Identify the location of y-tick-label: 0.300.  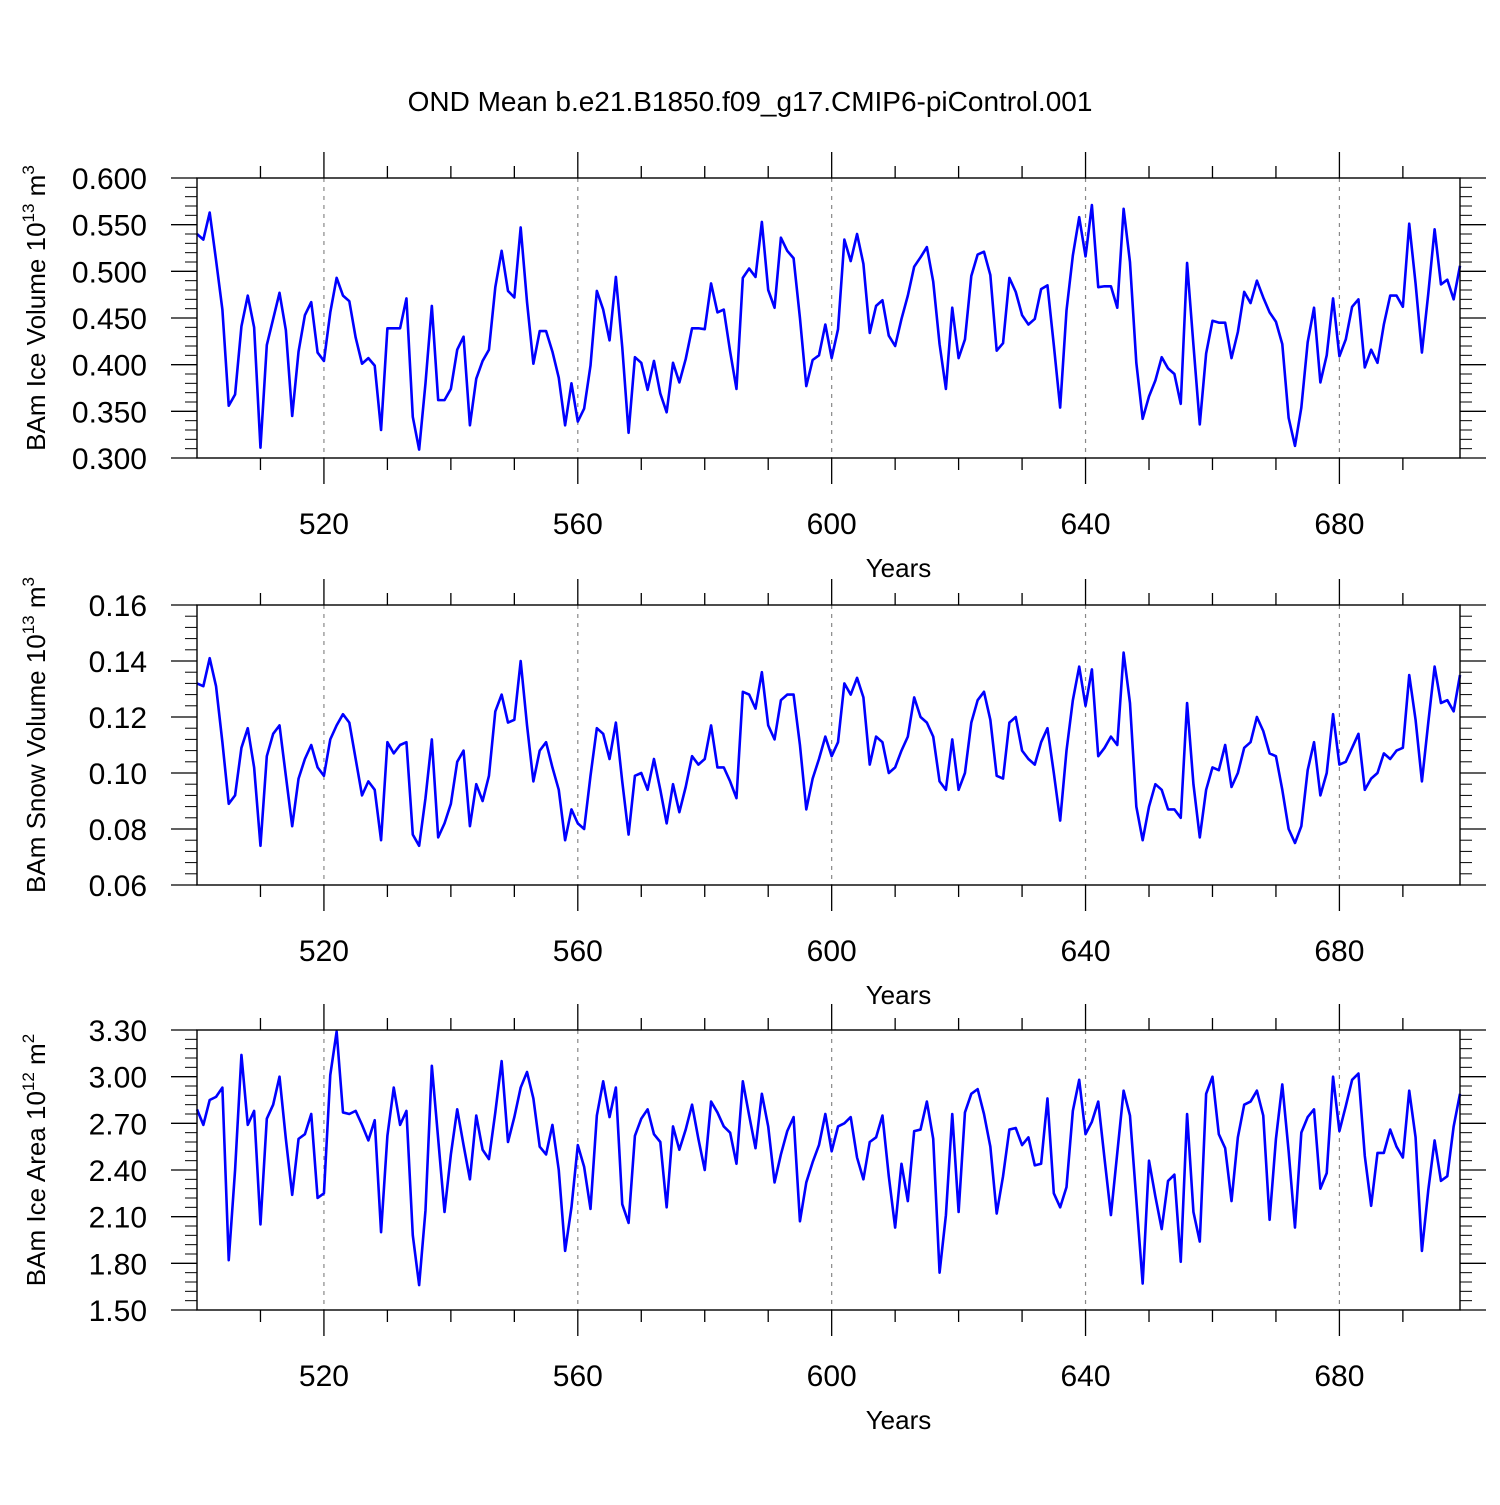
(109, 459).